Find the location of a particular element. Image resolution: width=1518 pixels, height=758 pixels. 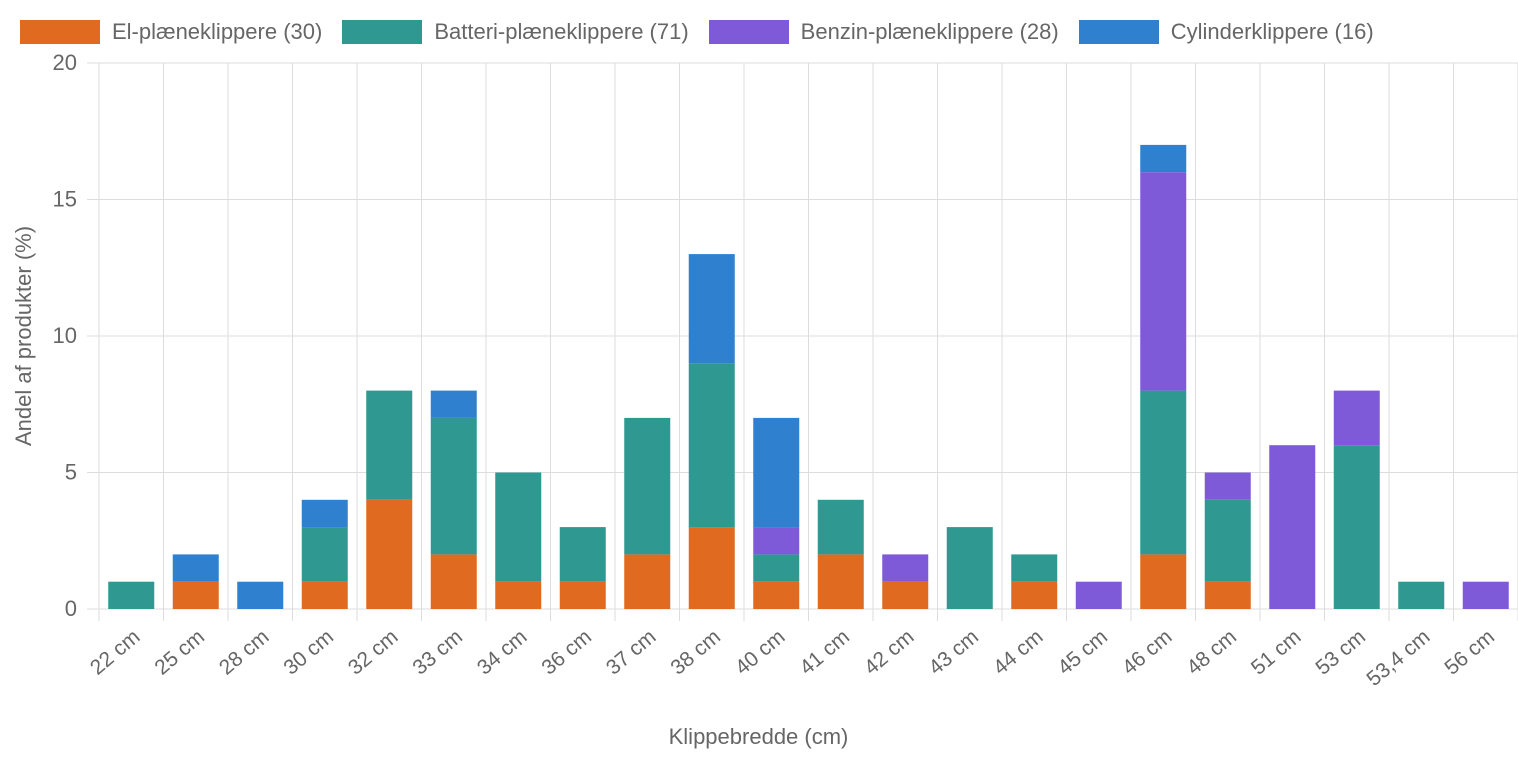

x-tick-label: 38 cm is located at coordinates (695, 652).